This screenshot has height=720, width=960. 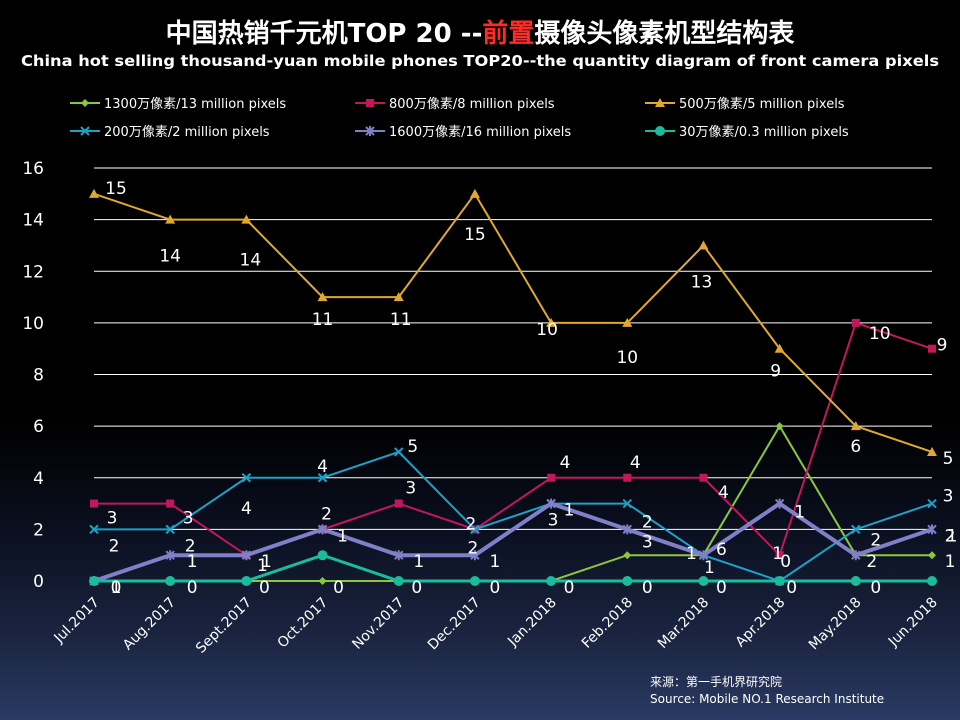 I want to click on y-tick-label: 10, so click(x=33, y=324).